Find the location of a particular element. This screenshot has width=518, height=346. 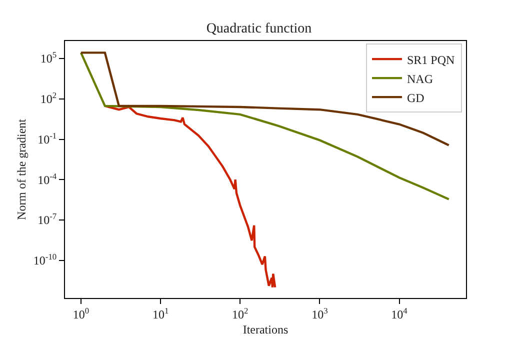

y-tick-label: 10$^{2}$ is located at coordinates (48, 98).